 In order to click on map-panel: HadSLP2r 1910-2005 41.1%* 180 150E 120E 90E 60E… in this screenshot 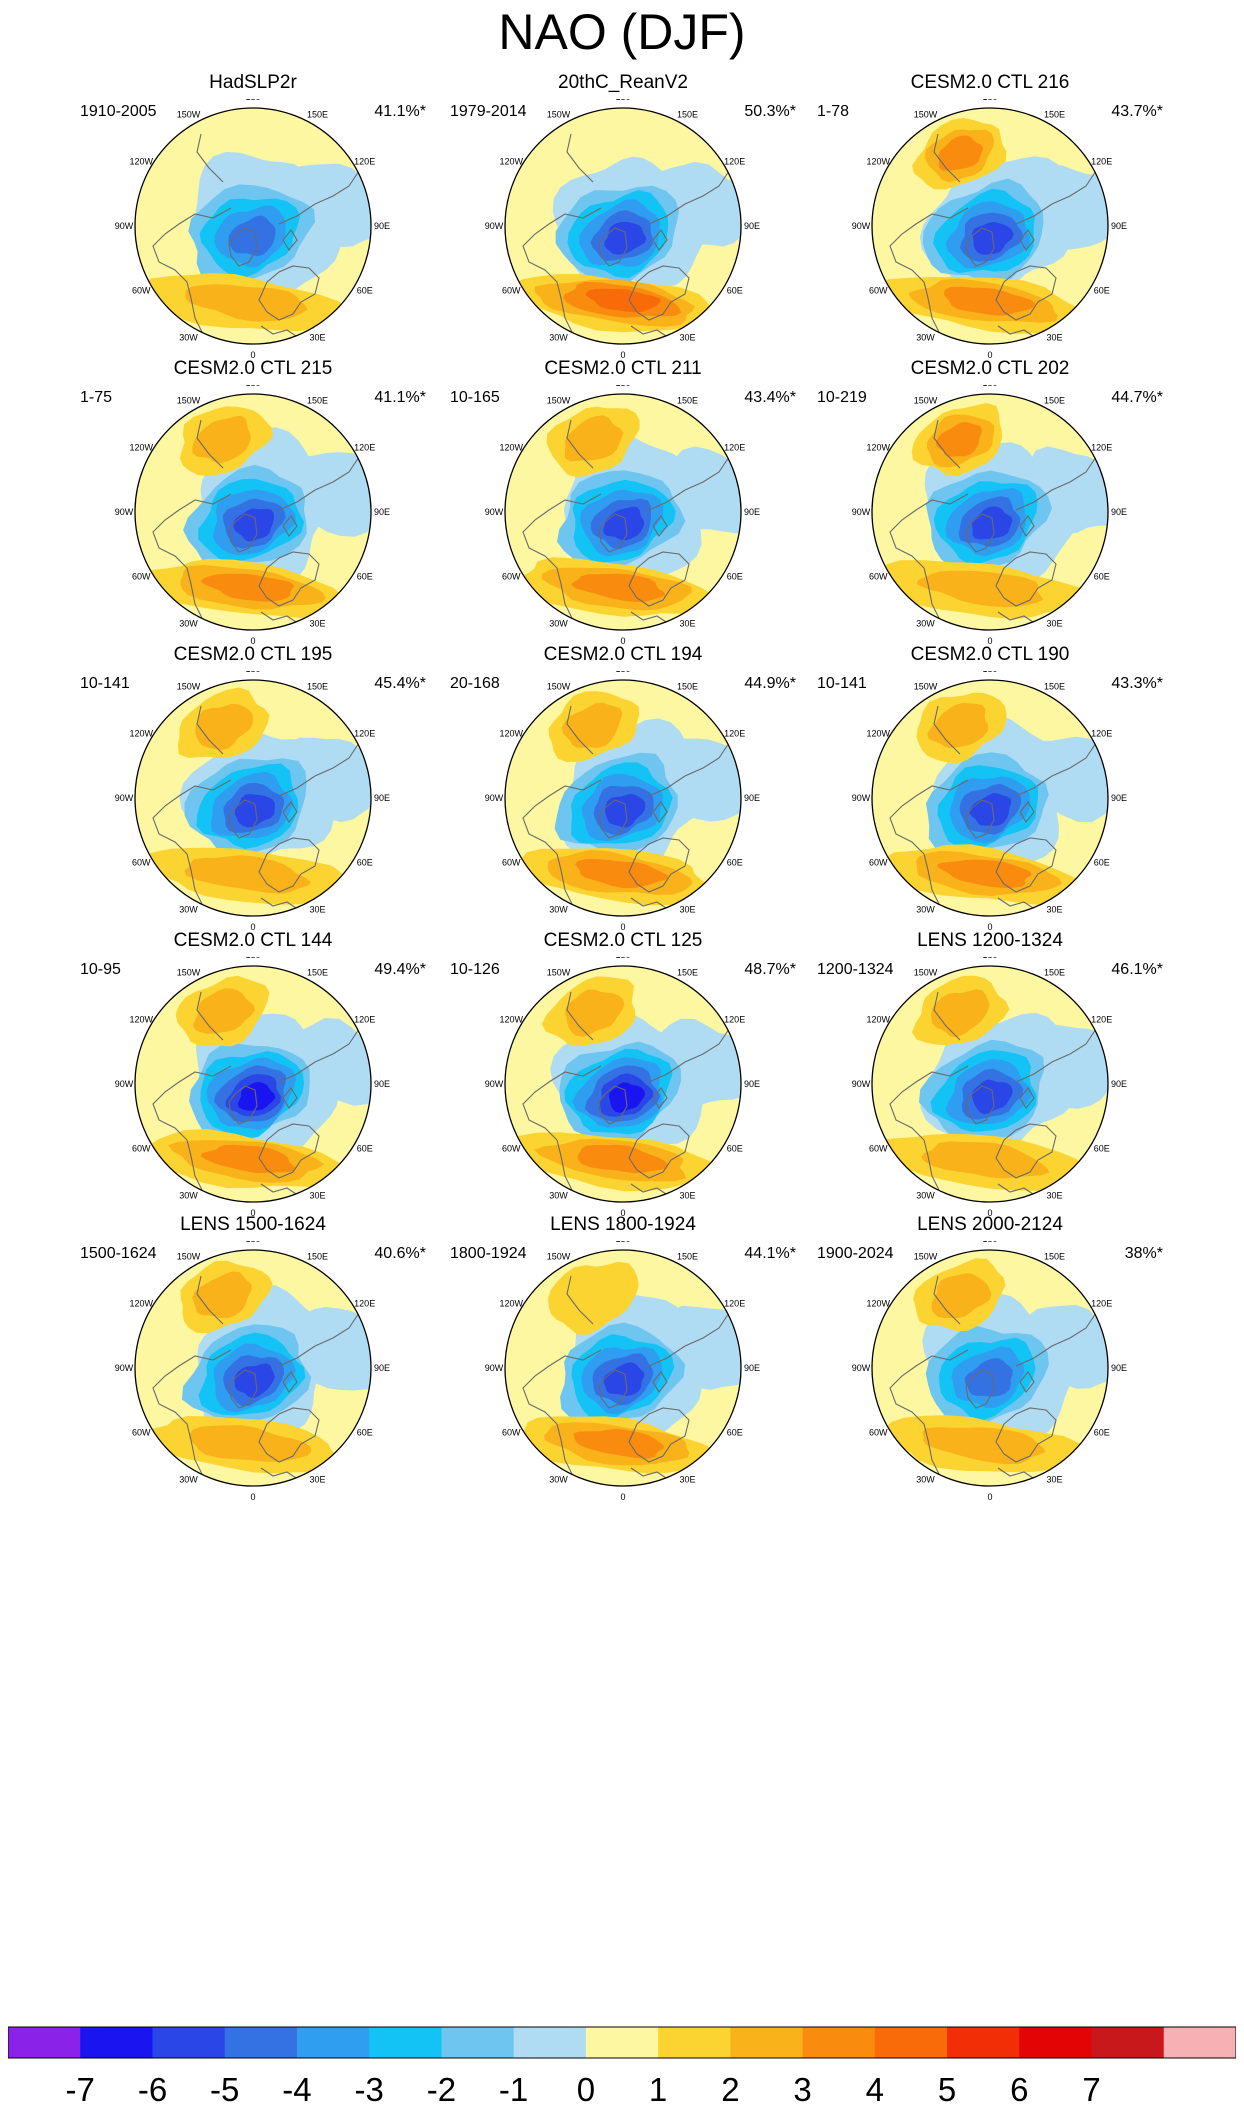, I will do `click(253, 262)`.